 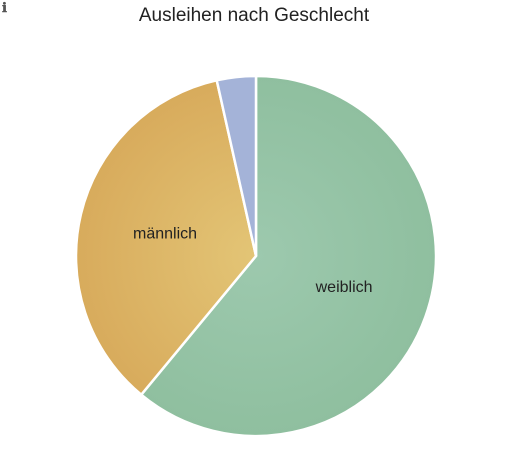 I want to click on chart-title: Ausleihen nach Geschlecht, so click(x=254, y=15).